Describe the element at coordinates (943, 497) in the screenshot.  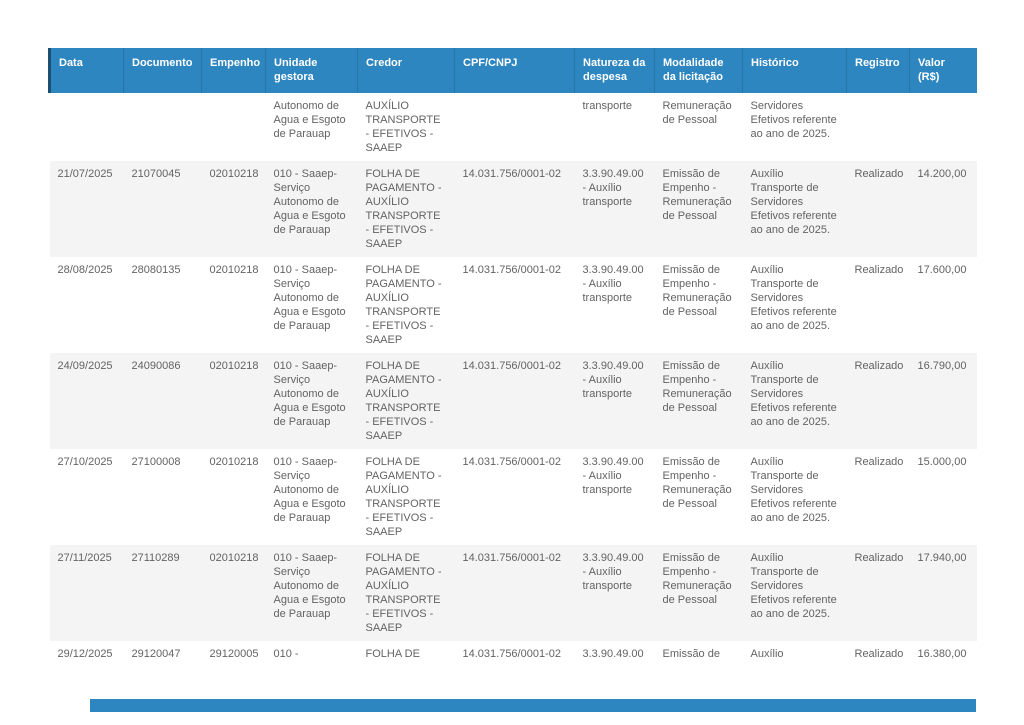
I see `cell-valor: 15.000,00` at that location.